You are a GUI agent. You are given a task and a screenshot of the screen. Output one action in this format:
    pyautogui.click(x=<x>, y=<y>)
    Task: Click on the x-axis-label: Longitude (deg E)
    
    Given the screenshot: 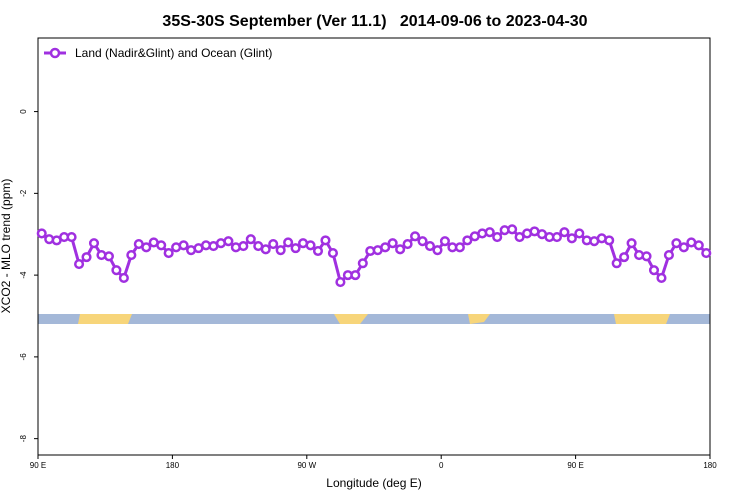 What is the action you would take?
    pyautogui.click(x=373, y=483)
    